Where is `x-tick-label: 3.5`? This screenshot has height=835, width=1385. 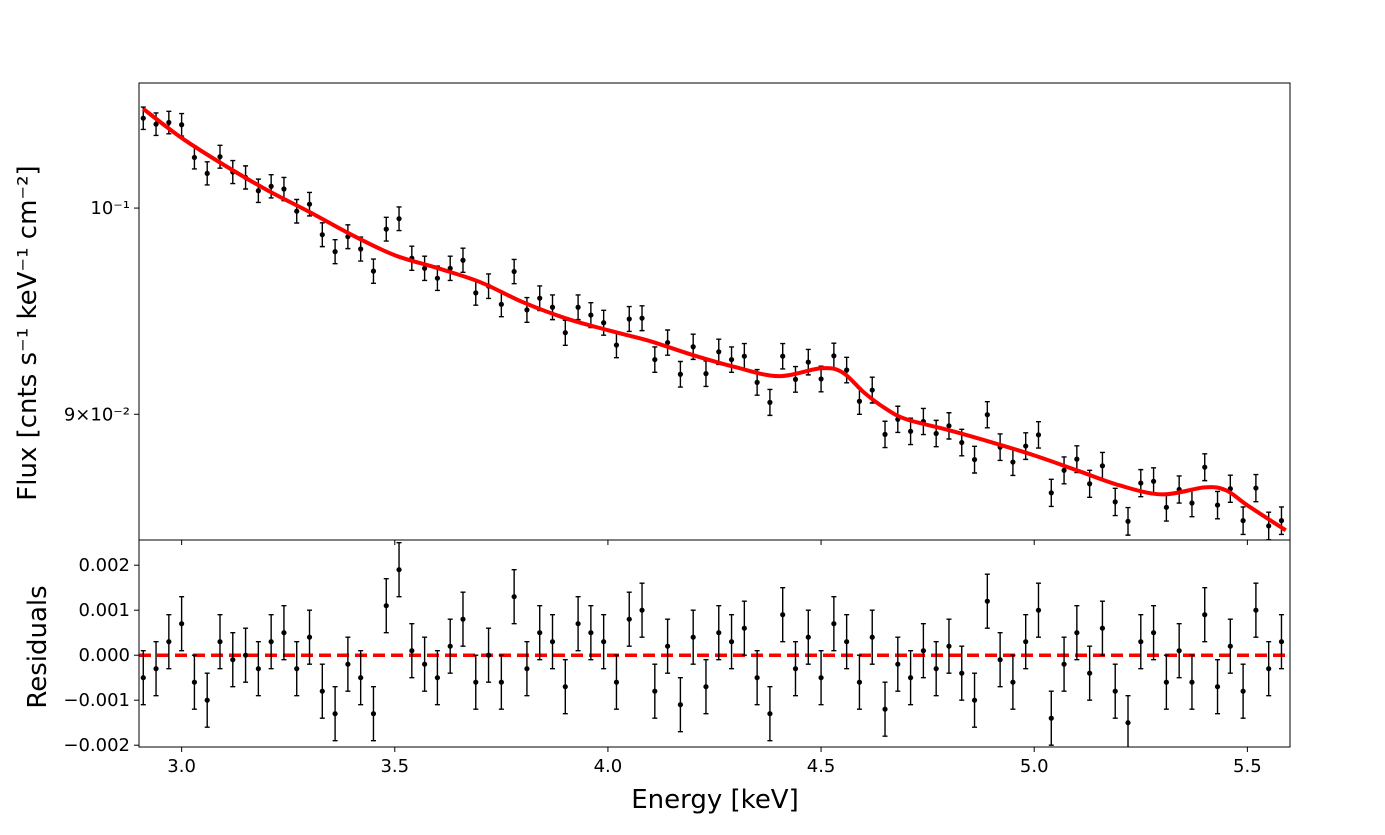 x-tick-label: 3.5 is located at coordinates (394, 766).